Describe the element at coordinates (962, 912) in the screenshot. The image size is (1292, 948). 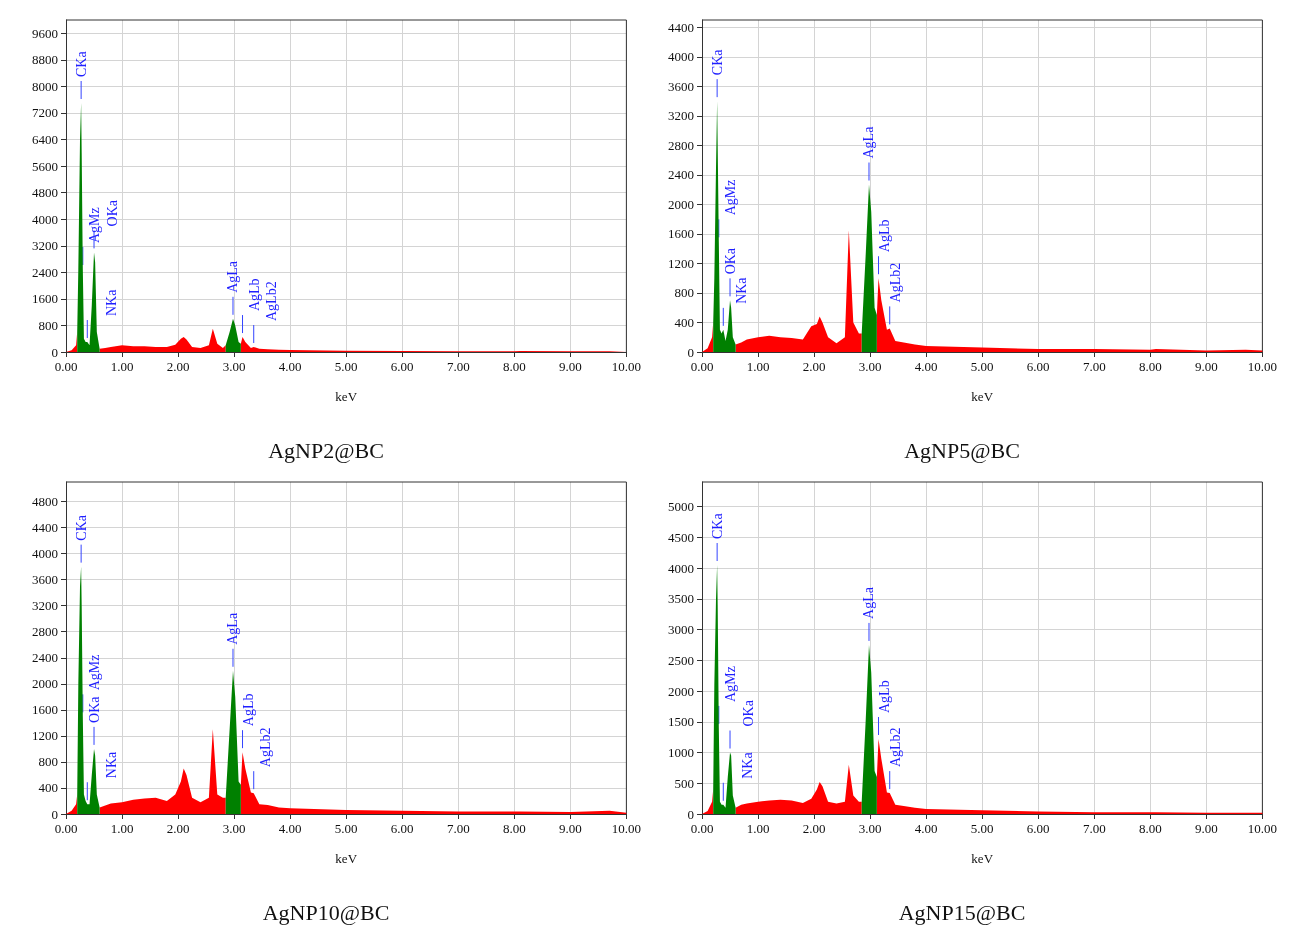
I see `text: AgNP15@BC` at that location.